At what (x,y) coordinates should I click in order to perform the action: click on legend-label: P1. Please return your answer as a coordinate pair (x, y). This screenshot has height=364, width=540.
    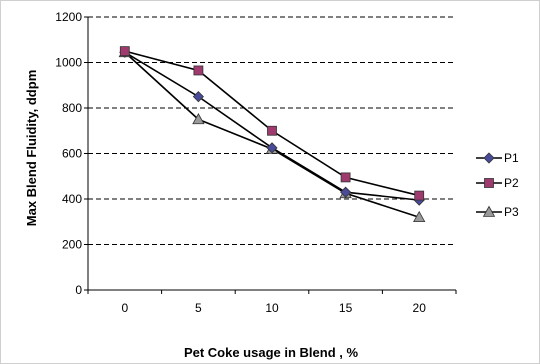
    Looking at the image, I should click on (511, 158).